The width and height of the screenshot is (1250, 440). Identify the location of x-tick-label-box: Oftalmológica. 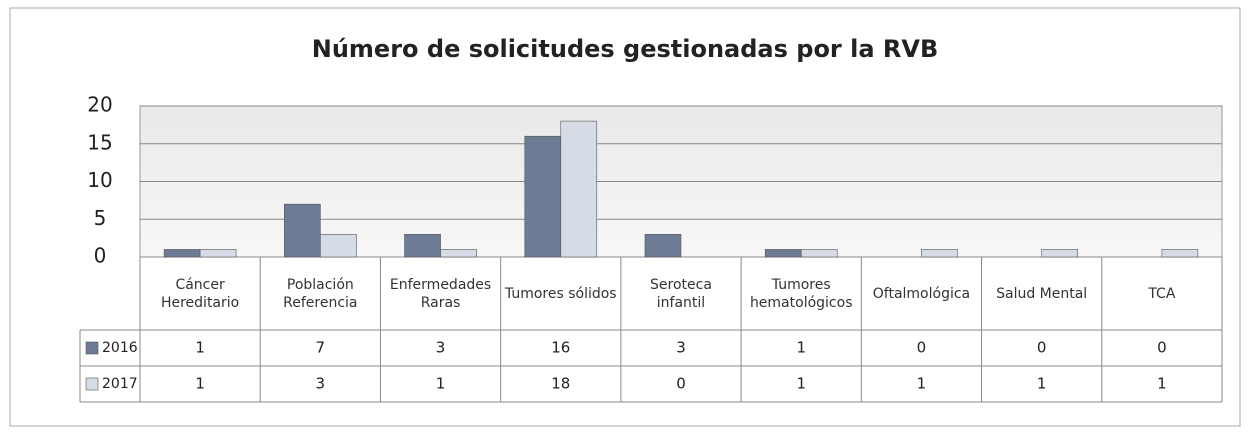
(921, 293).